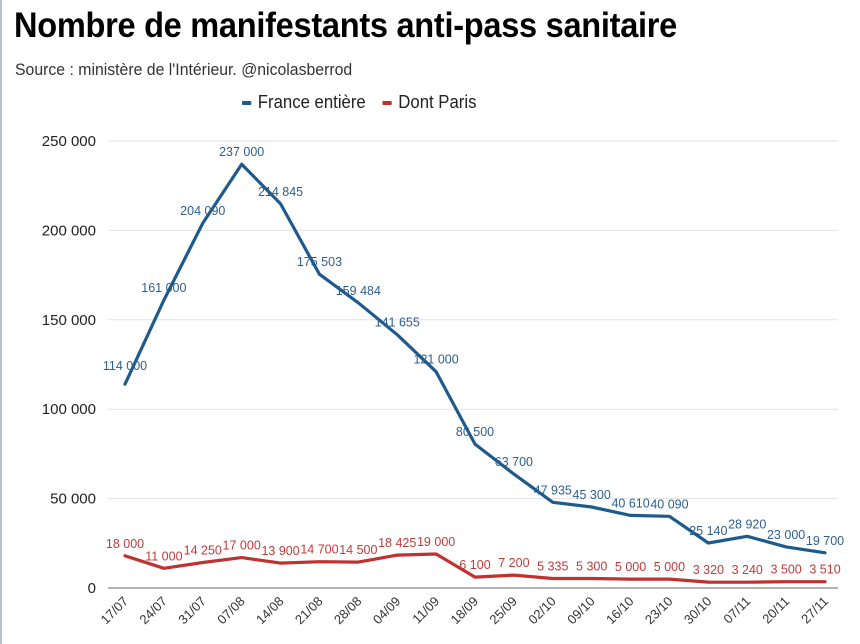  What do you see at coordinates (475, 432) in the screenshot?
I see `data-label-france: 80 500` at bounding box center [475, 432].